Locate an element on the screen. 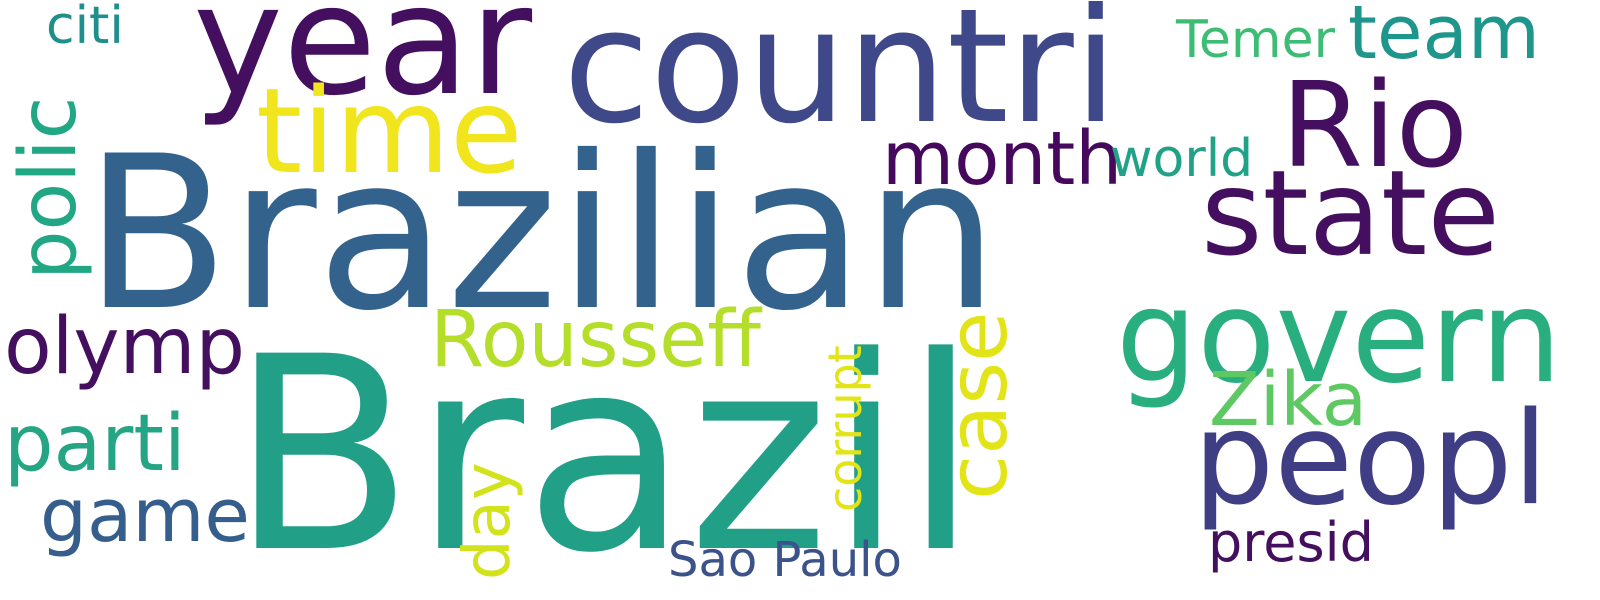 The width and height of the screenshot is (1600, 600). word-olymp: olymp is located at coordinates (125, 347).